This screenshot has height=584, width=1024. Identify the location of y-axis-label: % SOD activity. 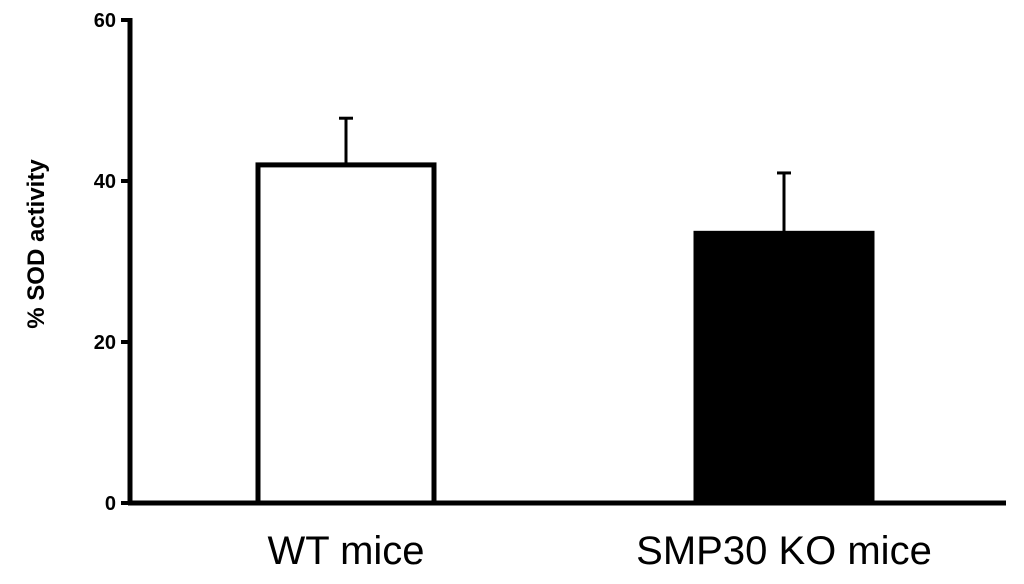
(36, 244).